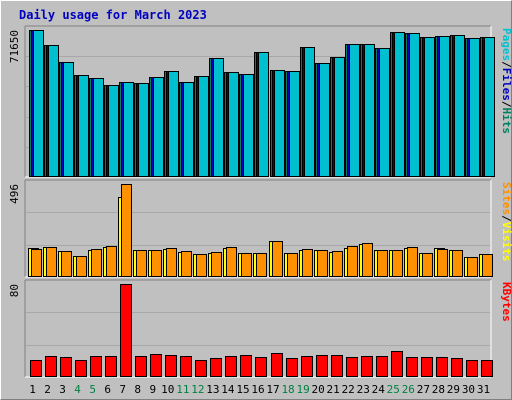 The width and height of the screenshot is (512, 400). I want to click on x-tick-label-day-1: 1, so click(32, 389).